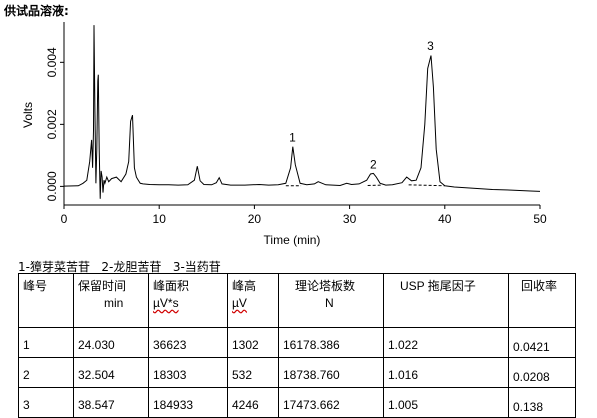 This screenshot has width=597, height=418. What do you see at coordinates (188, 403) in the screenshot?
I see `cell-peak-area: 184933` at bounding box center [188, 403].